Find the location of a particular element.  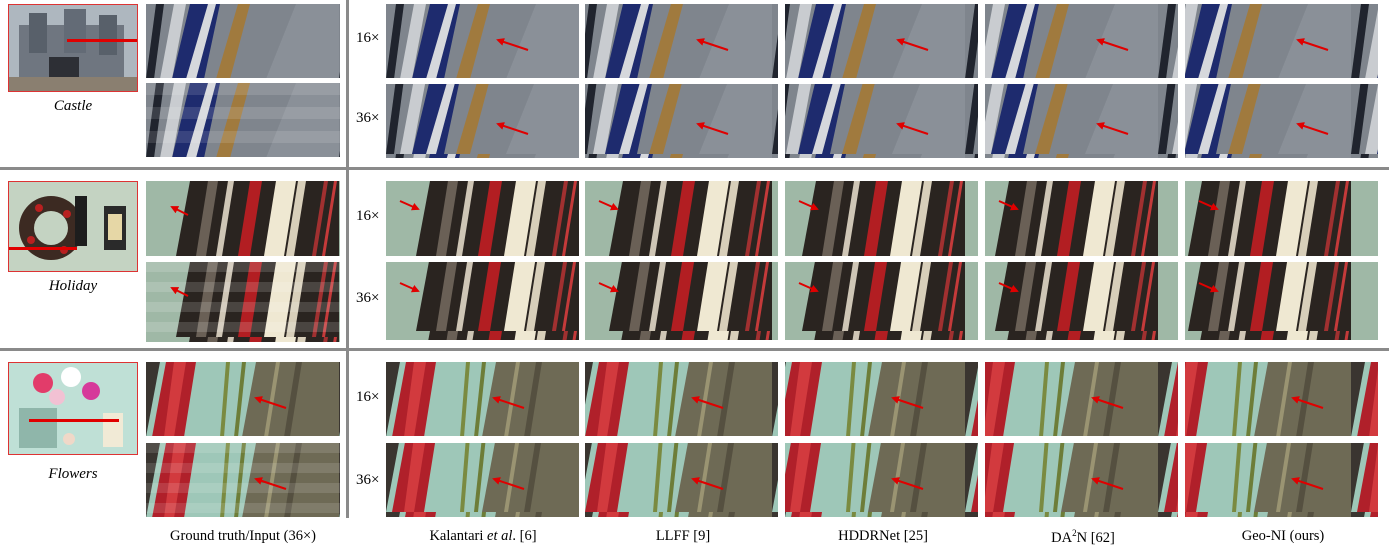

column-label-kalantari: Kalantari et al. [6] is located at coordinates (483, 536).